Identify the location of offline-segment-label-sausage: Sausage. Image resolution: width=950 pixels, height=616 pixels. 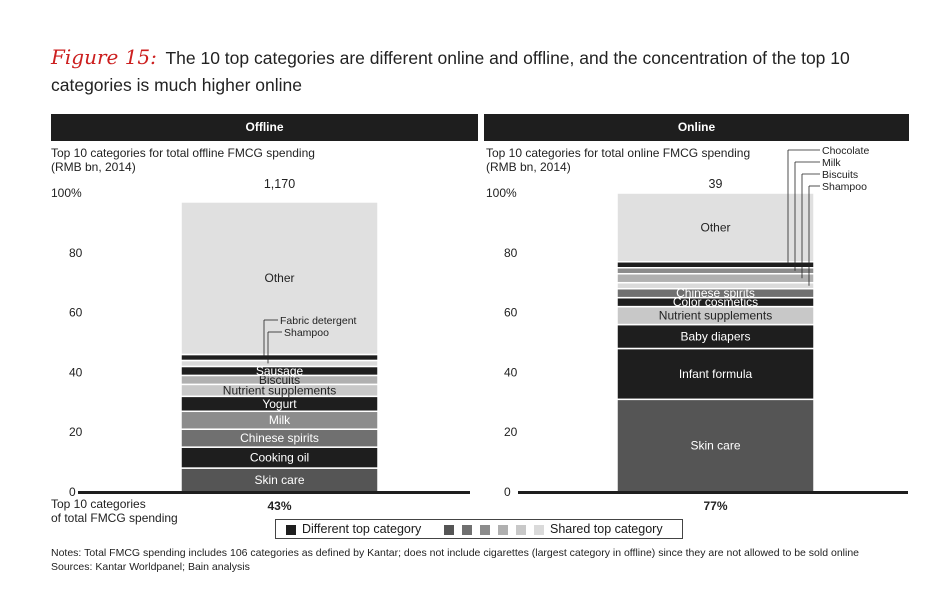
(280, 371).